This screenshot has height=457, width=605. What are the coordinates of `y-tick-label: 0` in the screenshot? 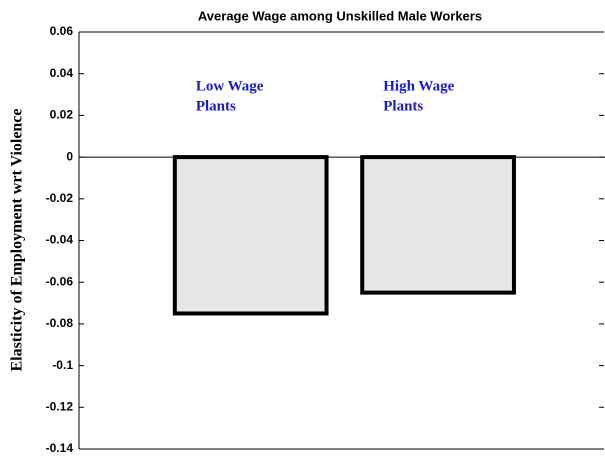 It's located at (69, 156).